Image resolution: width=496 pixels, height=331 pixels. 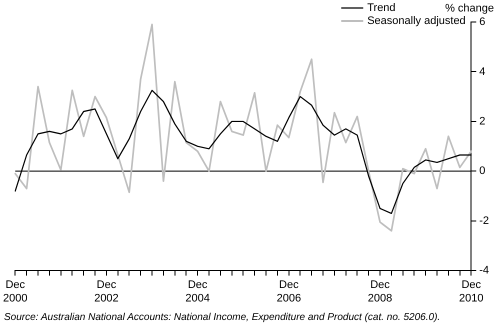 What do you see at coordinates (222, 317) in the screenshot?
I see `source-note: Source: Australian National Accounts: National Income, Expenditure and Product (cat. no. 5206.0).` at bounding box center [222, 317].